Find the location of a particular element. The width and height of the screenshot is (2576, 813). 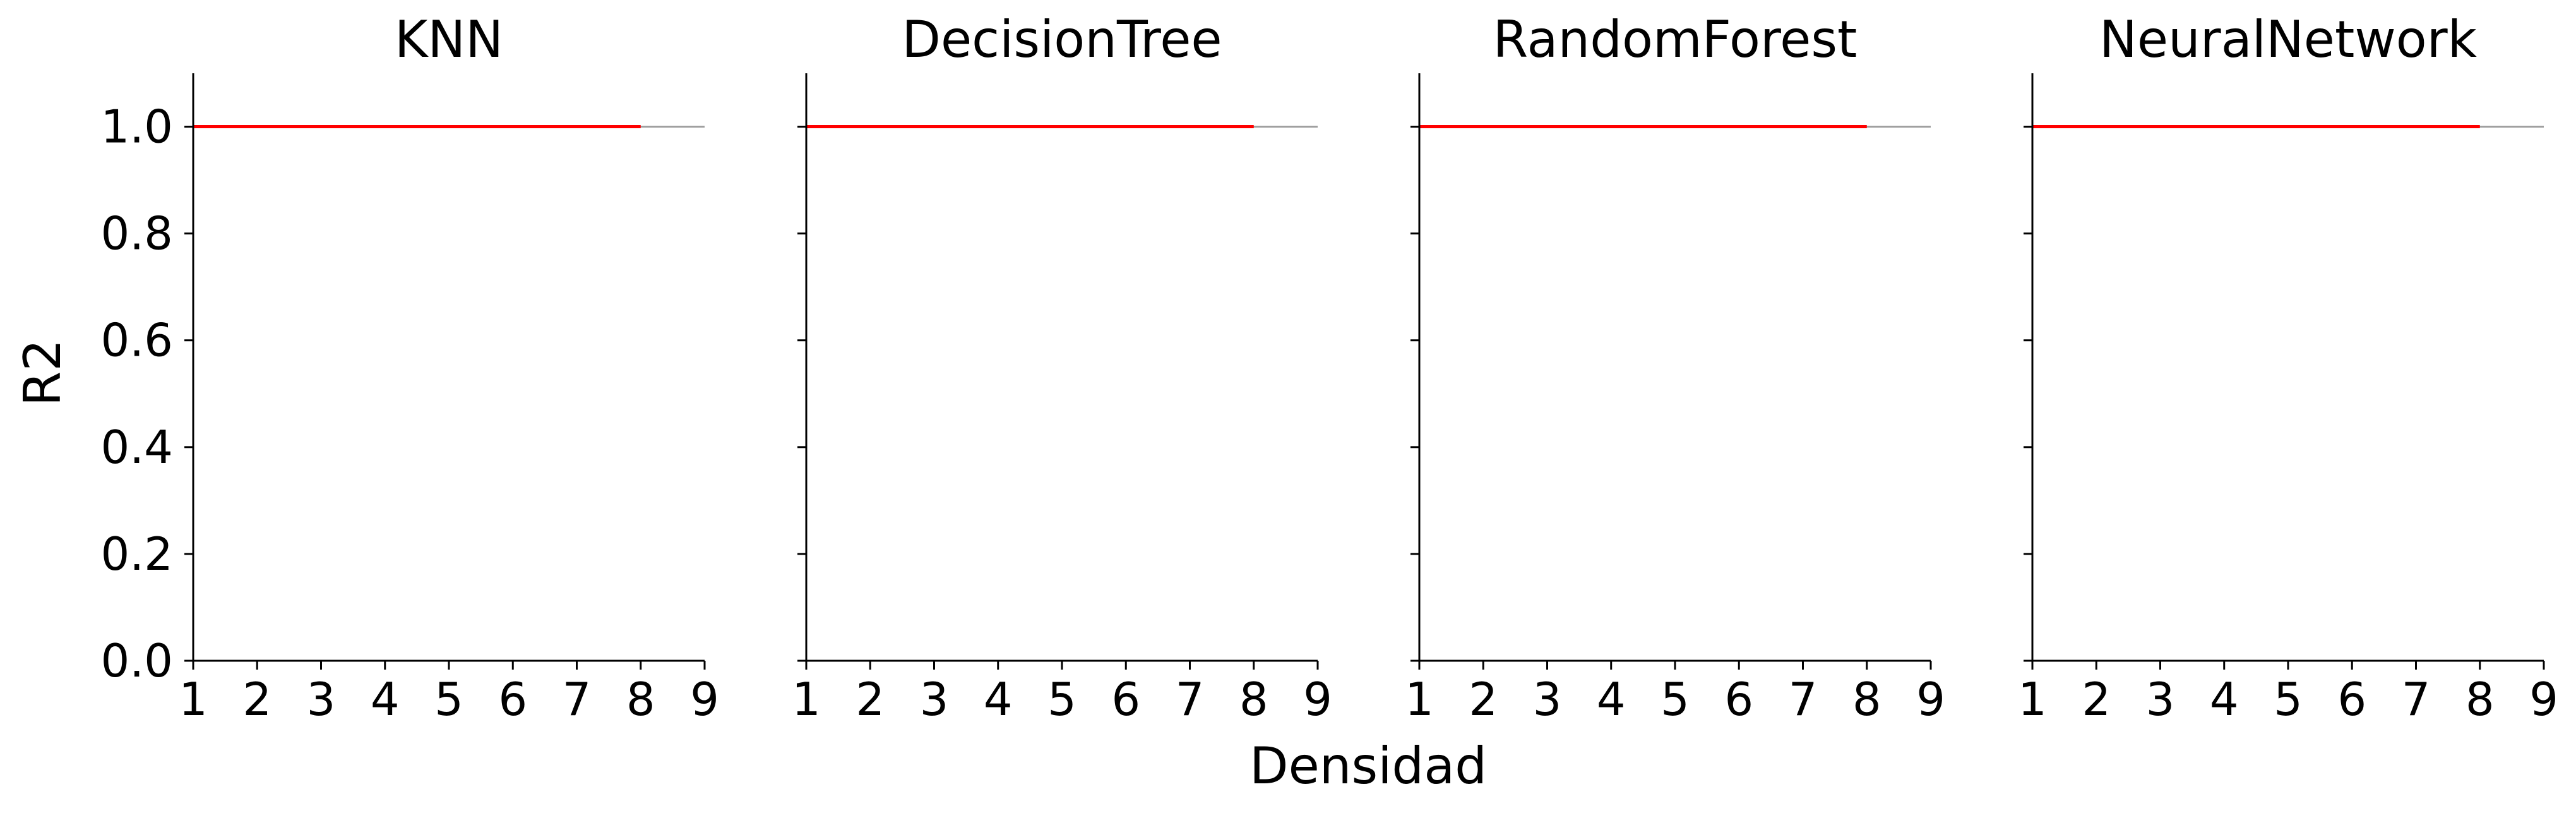

y-tick-label: 0.6 is located at coordinates (136, 341).